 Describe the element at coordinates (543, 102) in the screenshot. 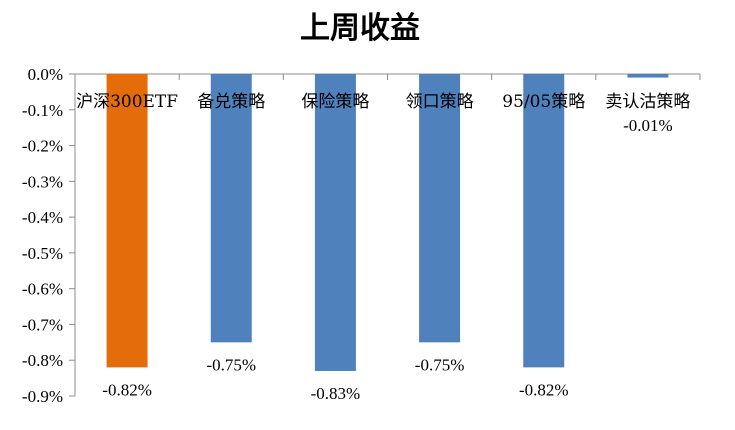

I see `category-label: 95/05策略` at that location.